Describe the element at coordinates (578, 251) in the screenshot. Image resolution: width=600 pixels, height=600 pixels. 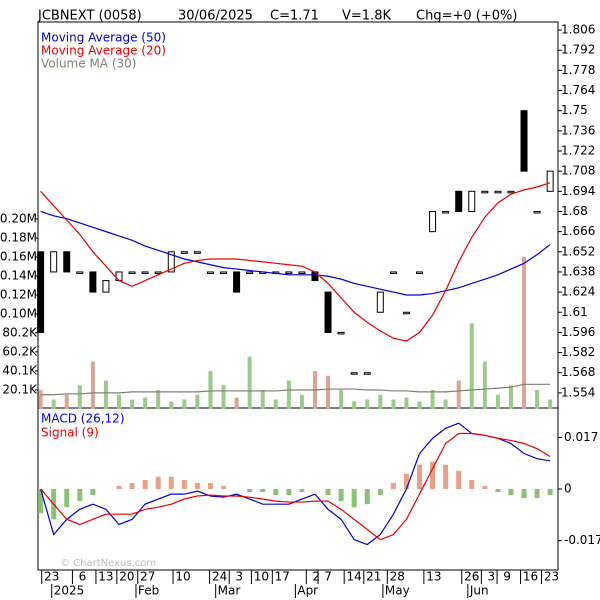
I see `y-tick-label: 1.652` at that location.